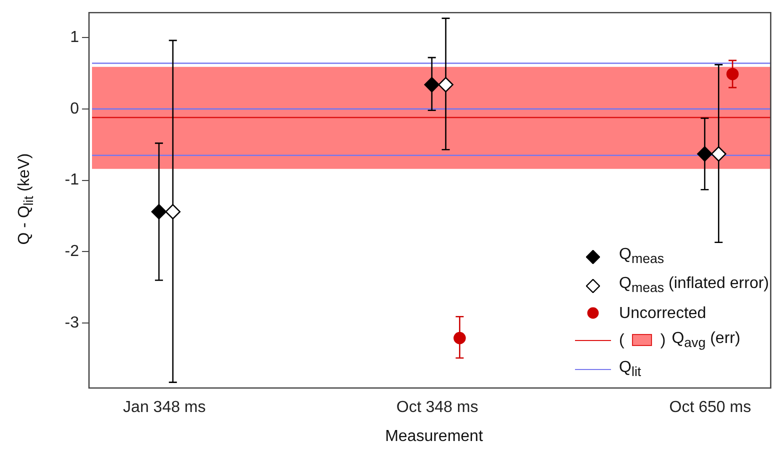  Describe the element at coordinates (706, 340) in the screenshot. I see `legend-label: Q$_{avg}$ (err)` at that location.